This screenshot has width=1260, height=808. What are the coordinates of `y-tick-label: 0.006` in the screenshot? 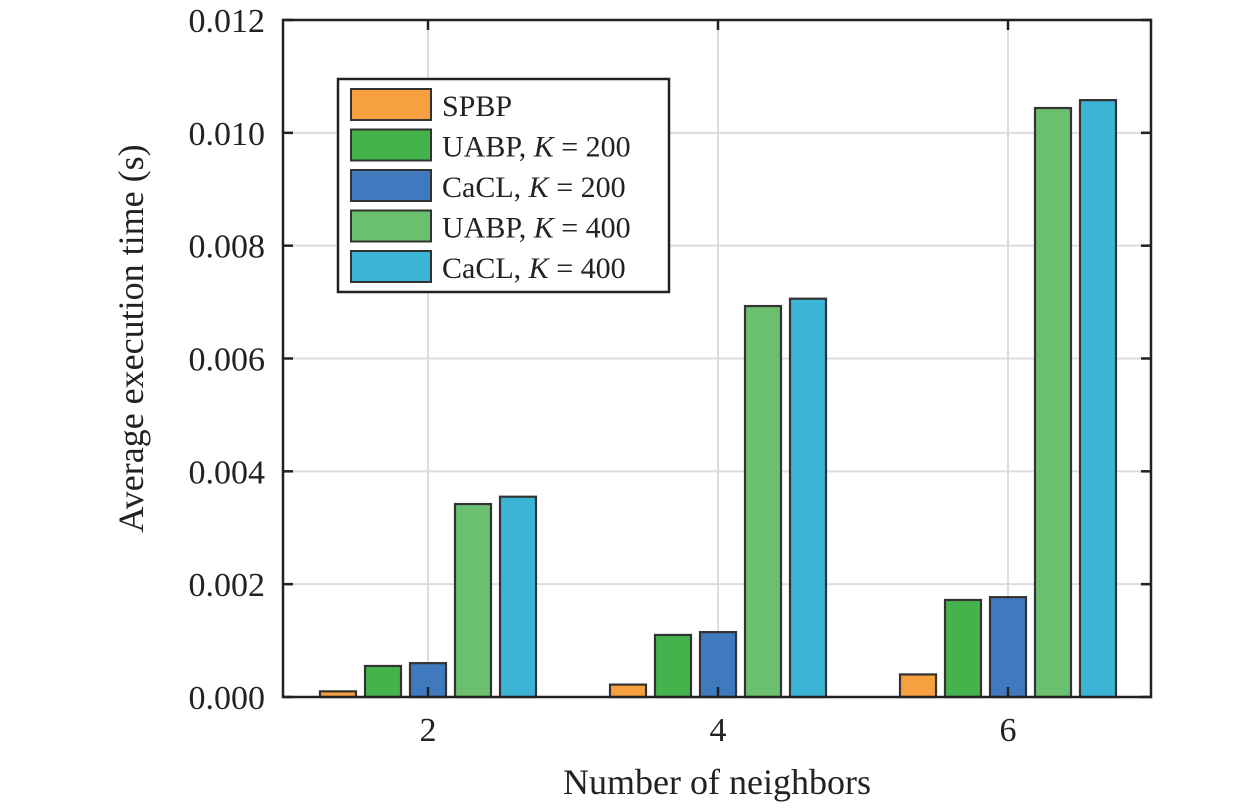 It's located at (227, 360).